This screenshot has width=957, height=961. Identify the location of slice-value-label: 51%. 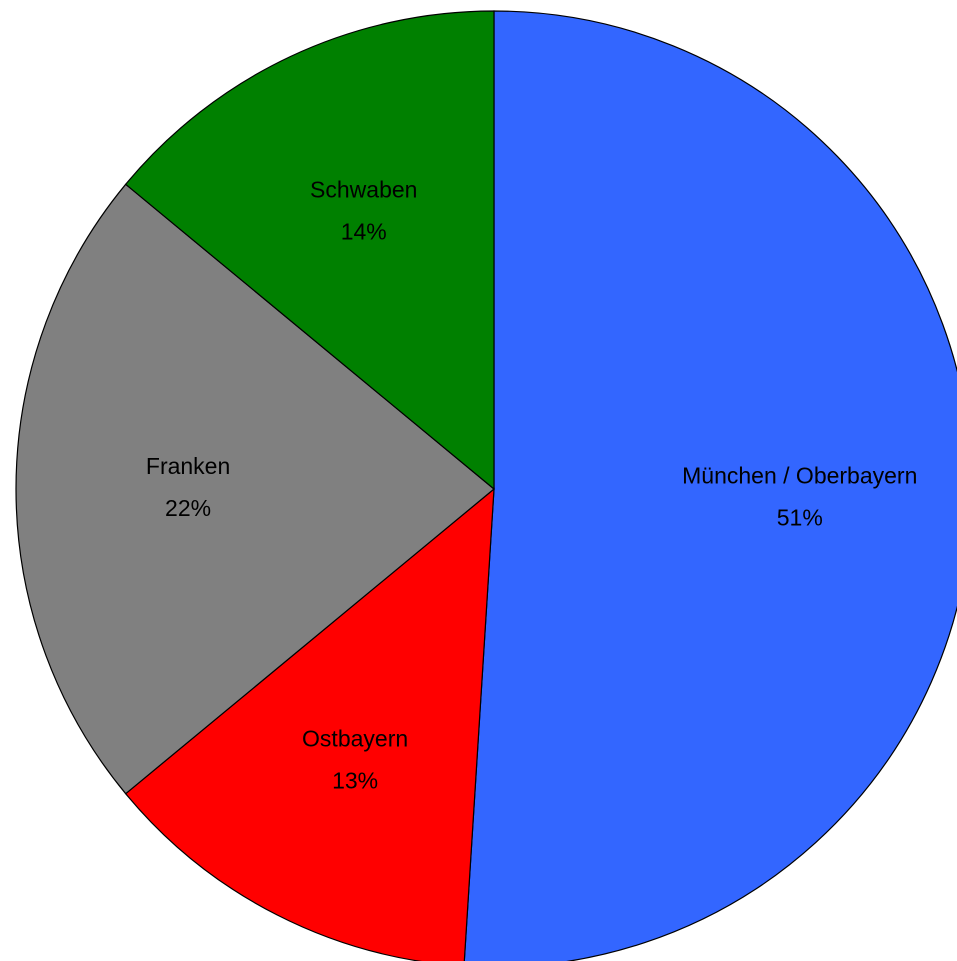
(800, 518).